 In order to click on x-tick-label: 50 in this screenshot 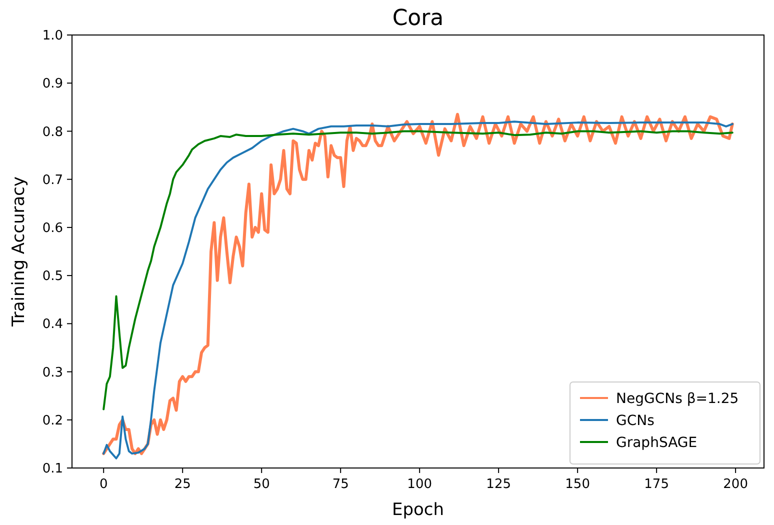, I will do `click(261, 484)`.